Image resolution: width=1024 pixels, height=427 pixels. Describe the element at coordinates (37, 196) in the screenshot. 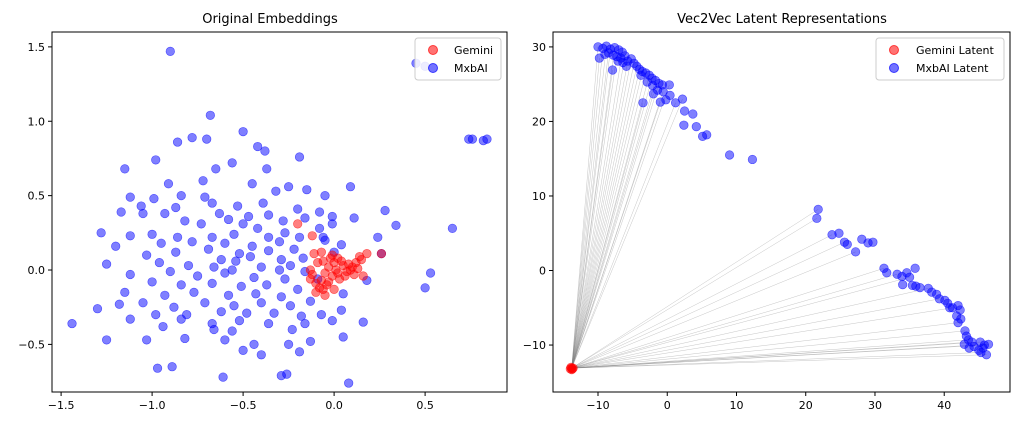

I see `left-y-tick-label: 0.5` at that location.